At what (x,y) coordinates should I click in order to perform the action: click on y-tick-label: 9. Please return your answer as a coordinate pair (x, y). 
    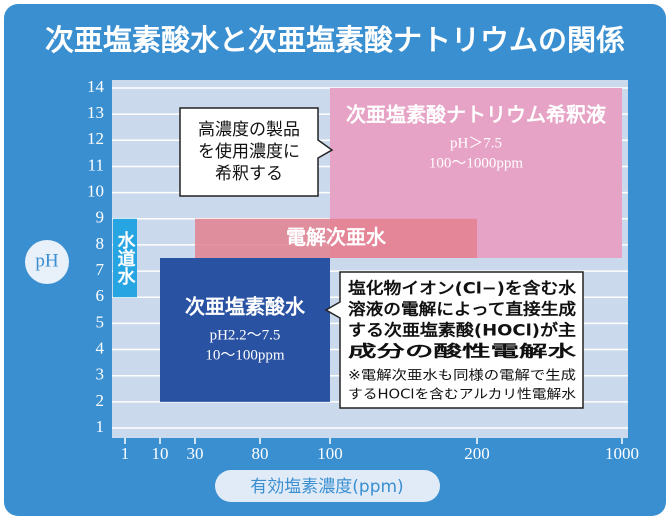
    Looking at the image, I should click on (100, 217).